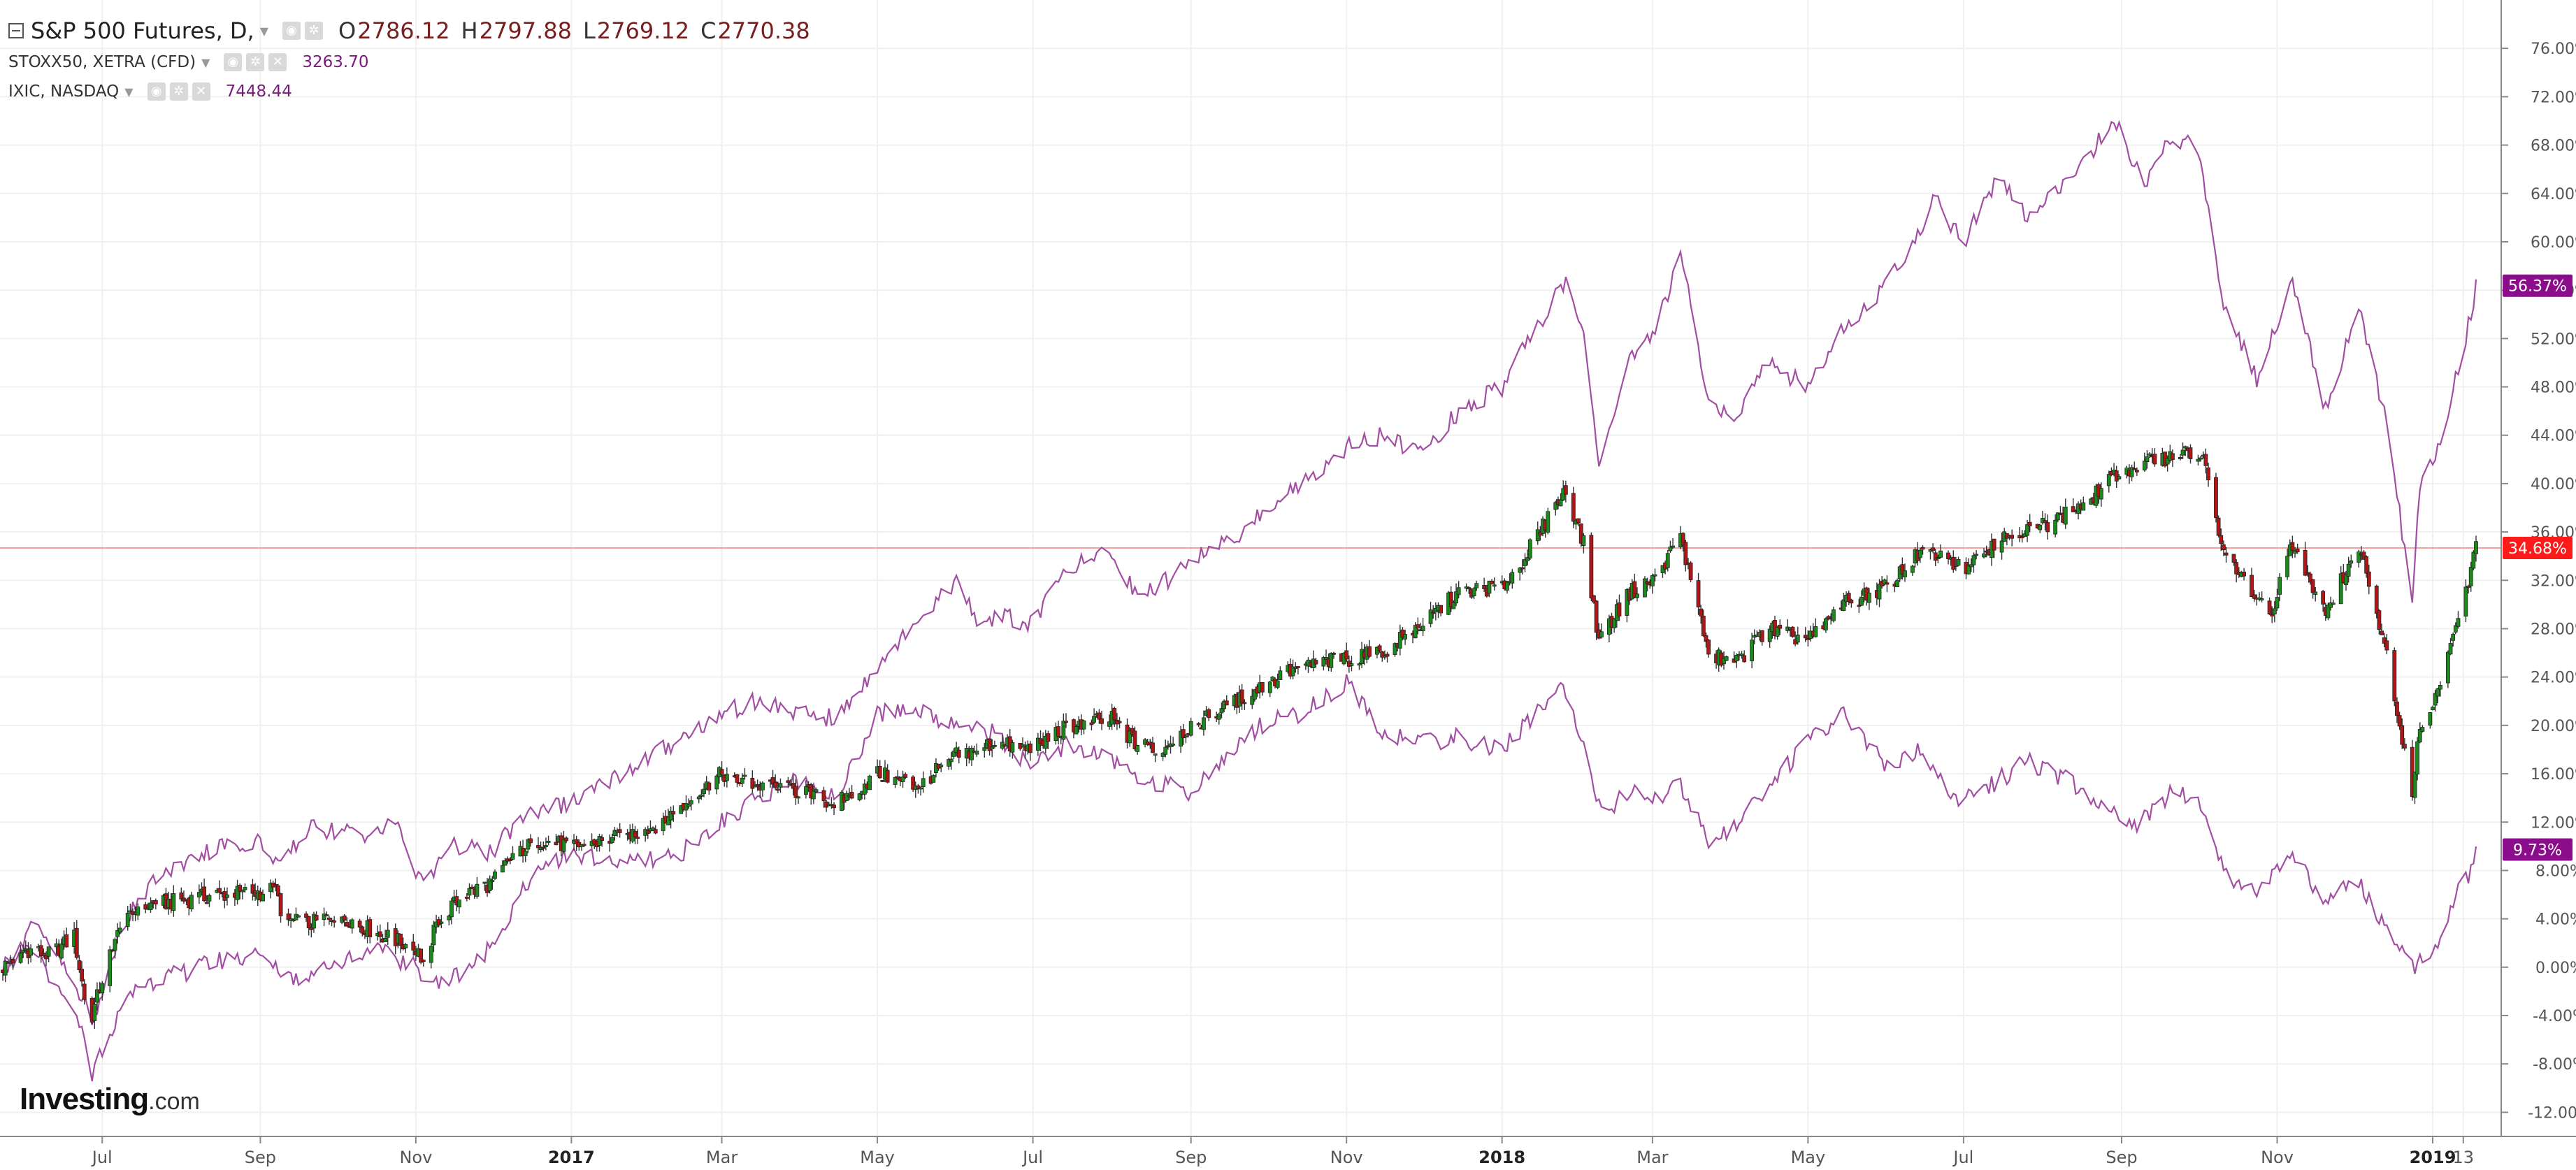 The image size is (2576, 1170). Describe the element at coordinates (2552, 1113) in the screenshot. I see `y-tick-label: -12.00%` at that location.